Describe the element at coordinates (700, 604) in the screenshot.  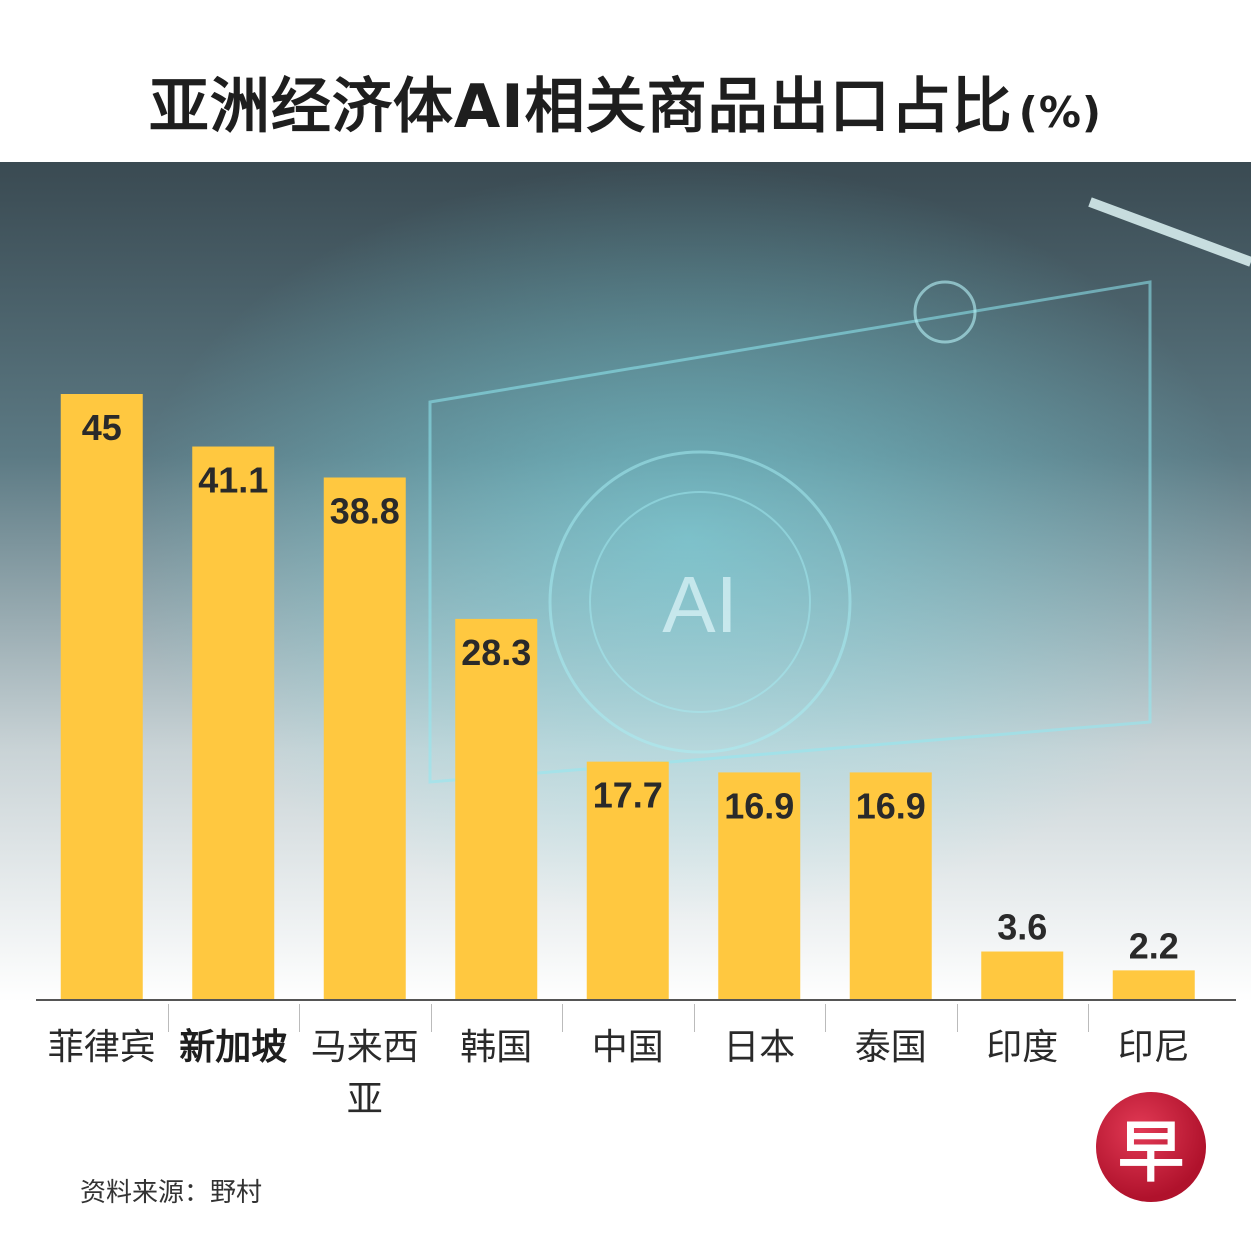
I see `background-ai-text: AI` at that location.